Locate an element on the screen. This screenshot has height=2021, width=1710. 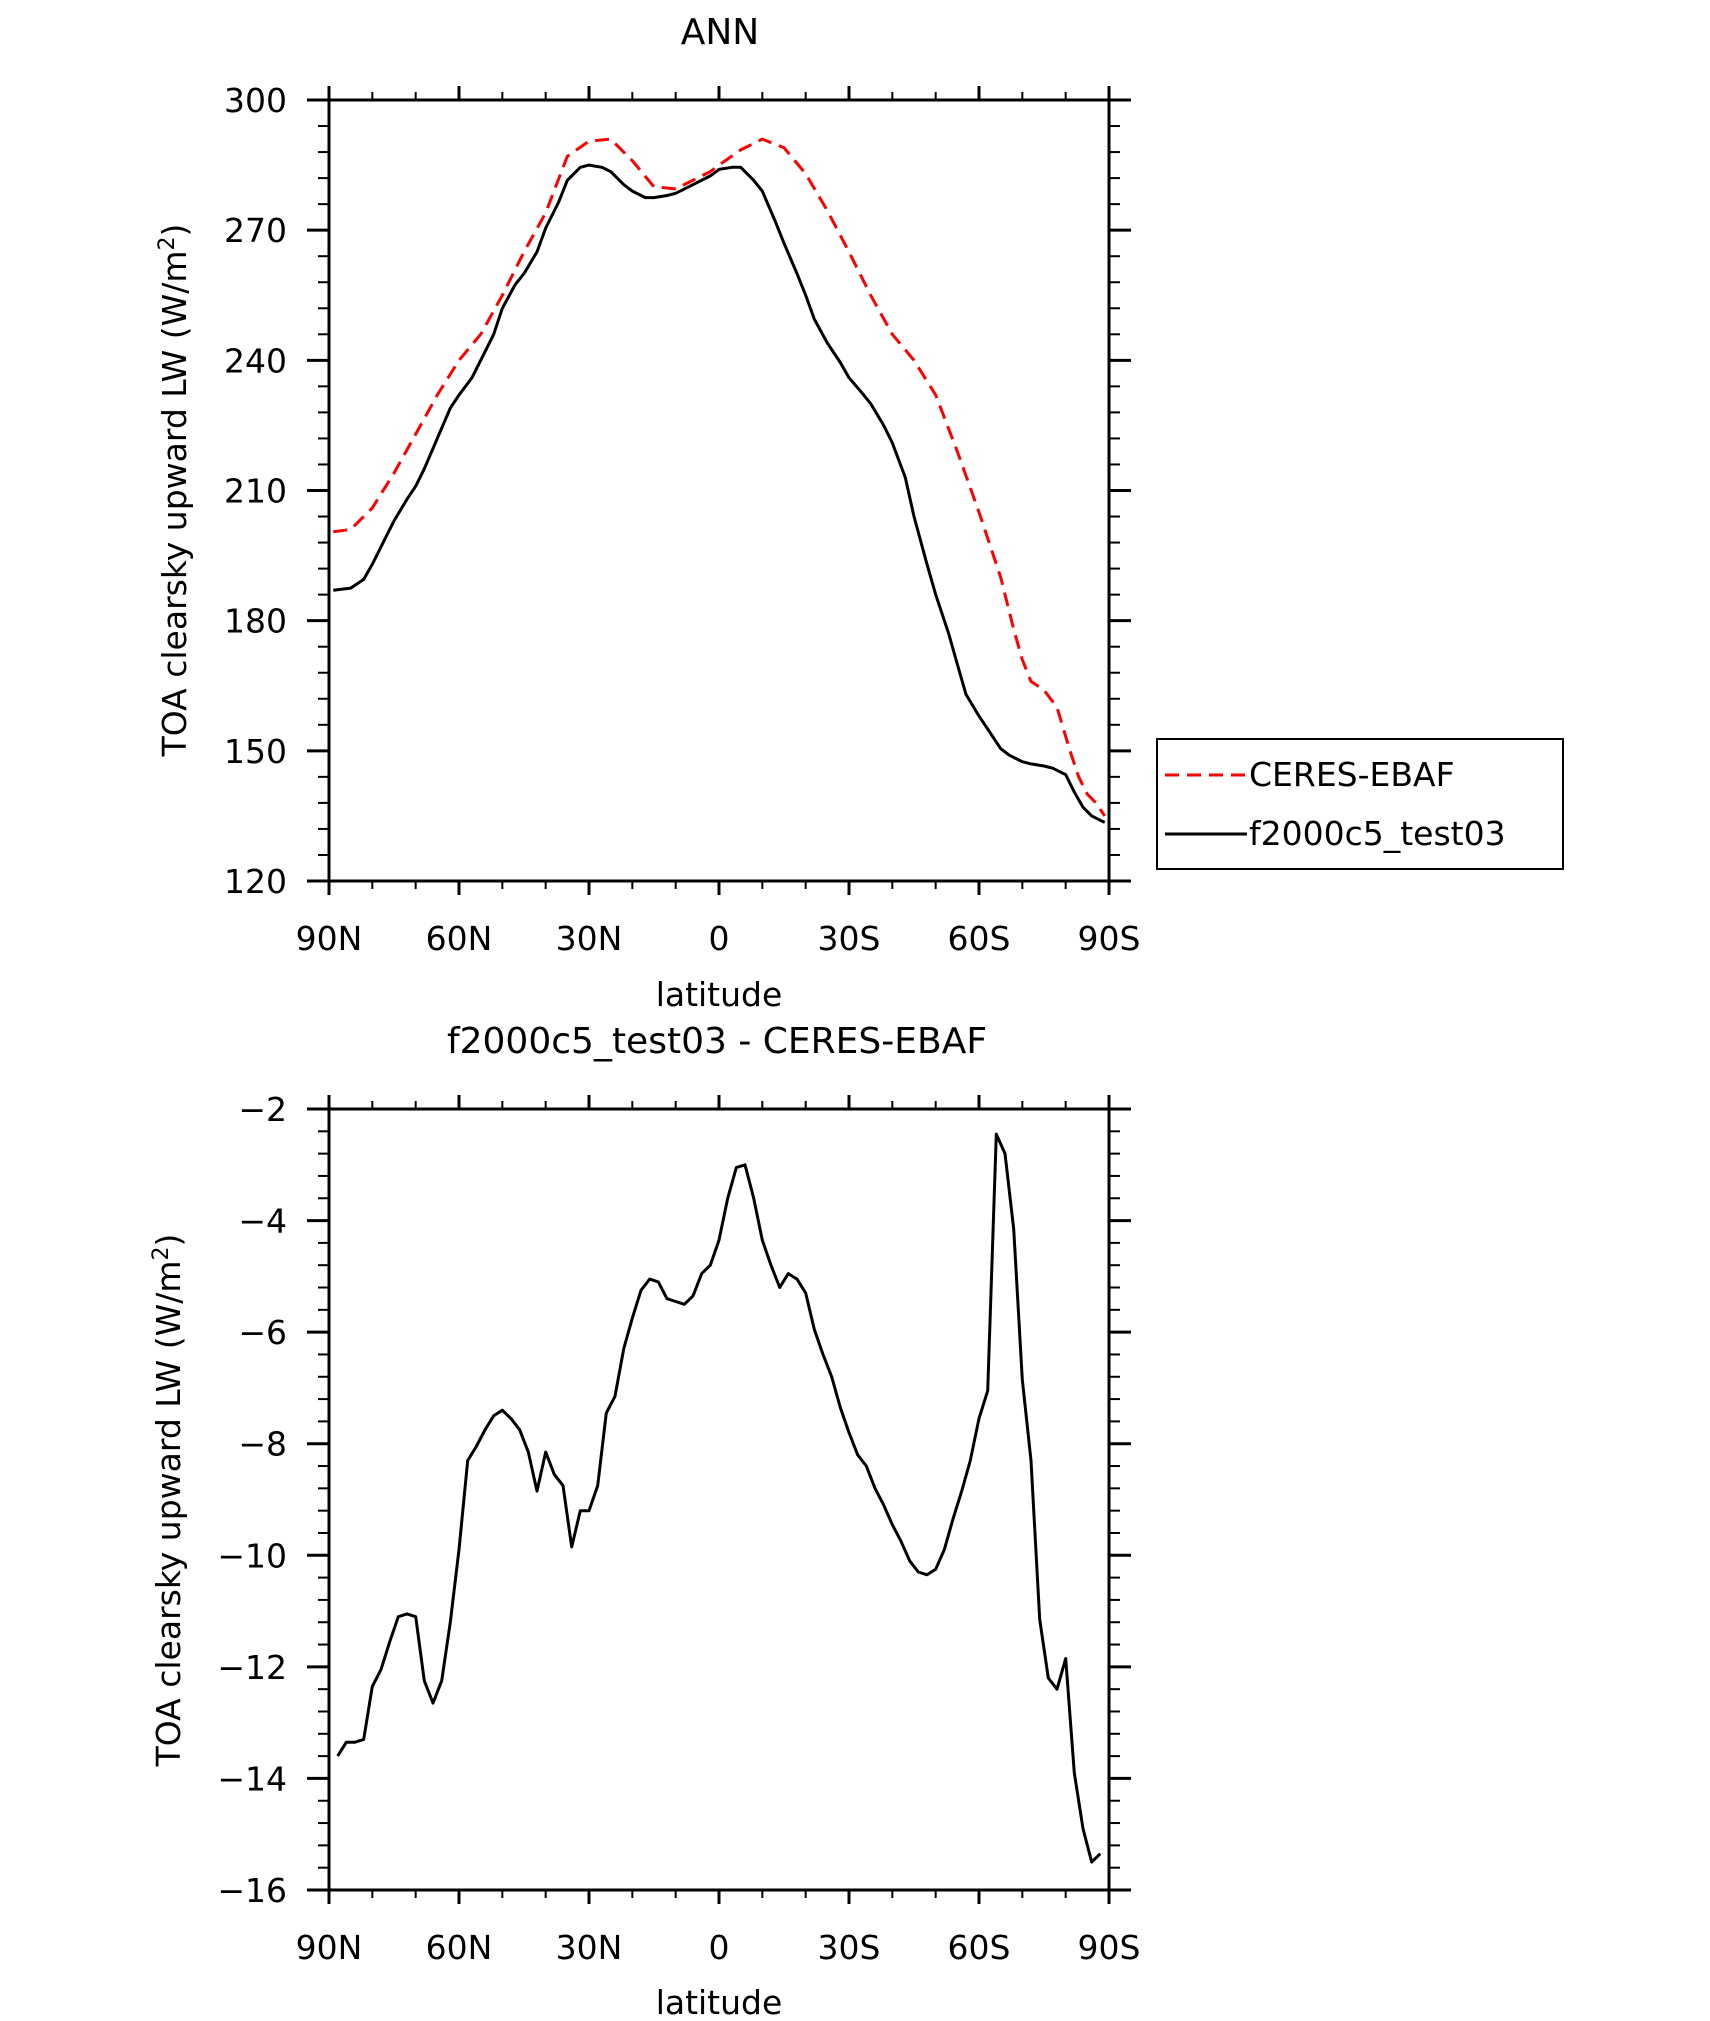
top-ytick-label: 300 is located at coordinates (255, 100).